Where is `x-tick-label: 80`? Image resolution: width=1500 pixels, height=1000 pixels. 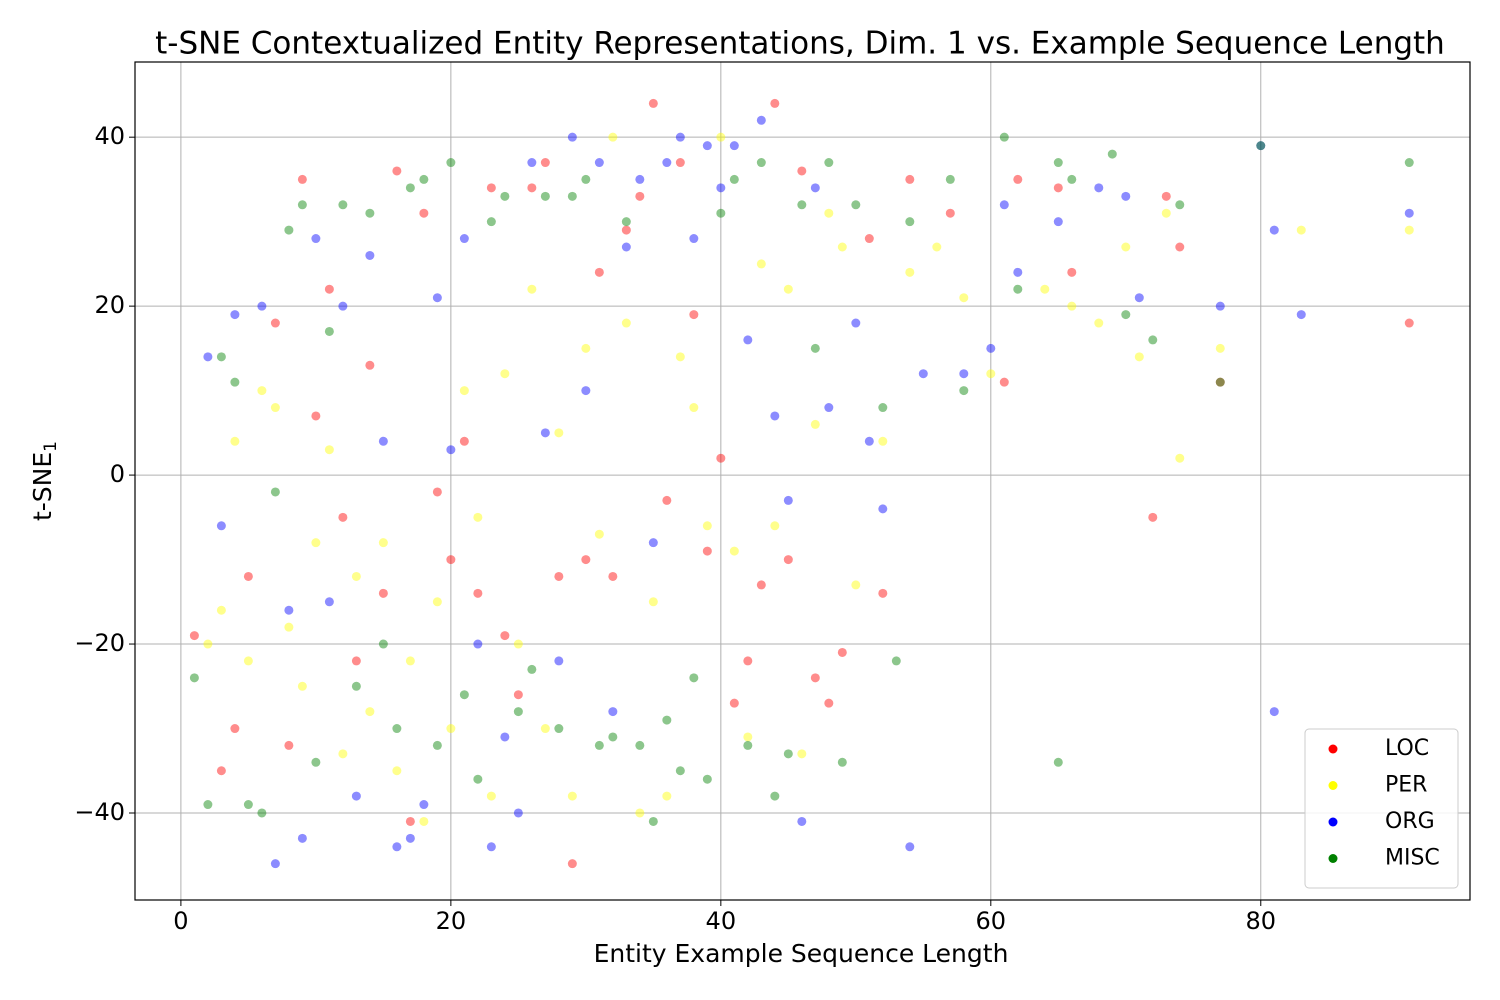
x-tick-label: 80 is located at coordinates (1261, 921).